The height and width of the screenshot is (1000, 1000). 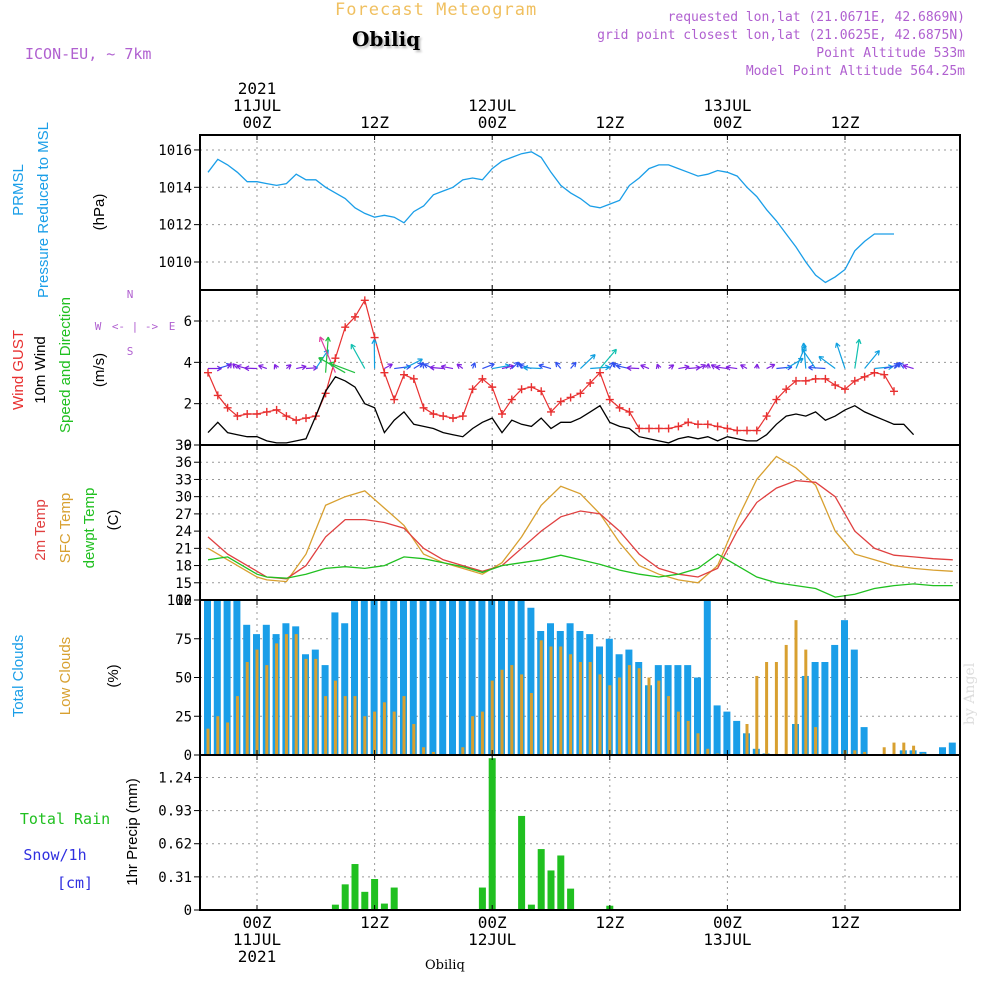 I want to click on snow-legend: Snow/1h, so click(x=54, y=855).